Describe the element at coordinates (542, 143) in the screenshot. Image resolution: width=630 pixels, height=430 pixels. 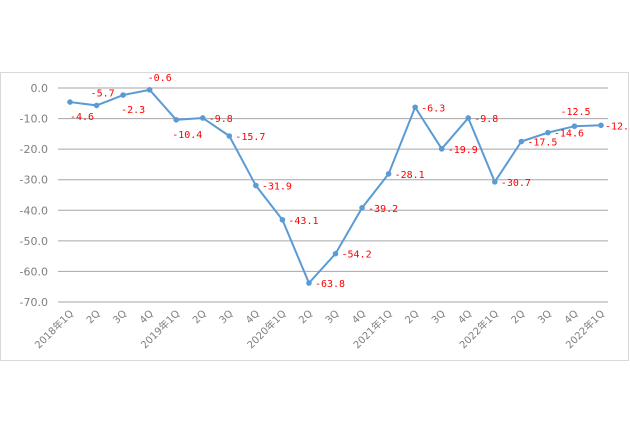
I see `data-label: -17.5` at that location.